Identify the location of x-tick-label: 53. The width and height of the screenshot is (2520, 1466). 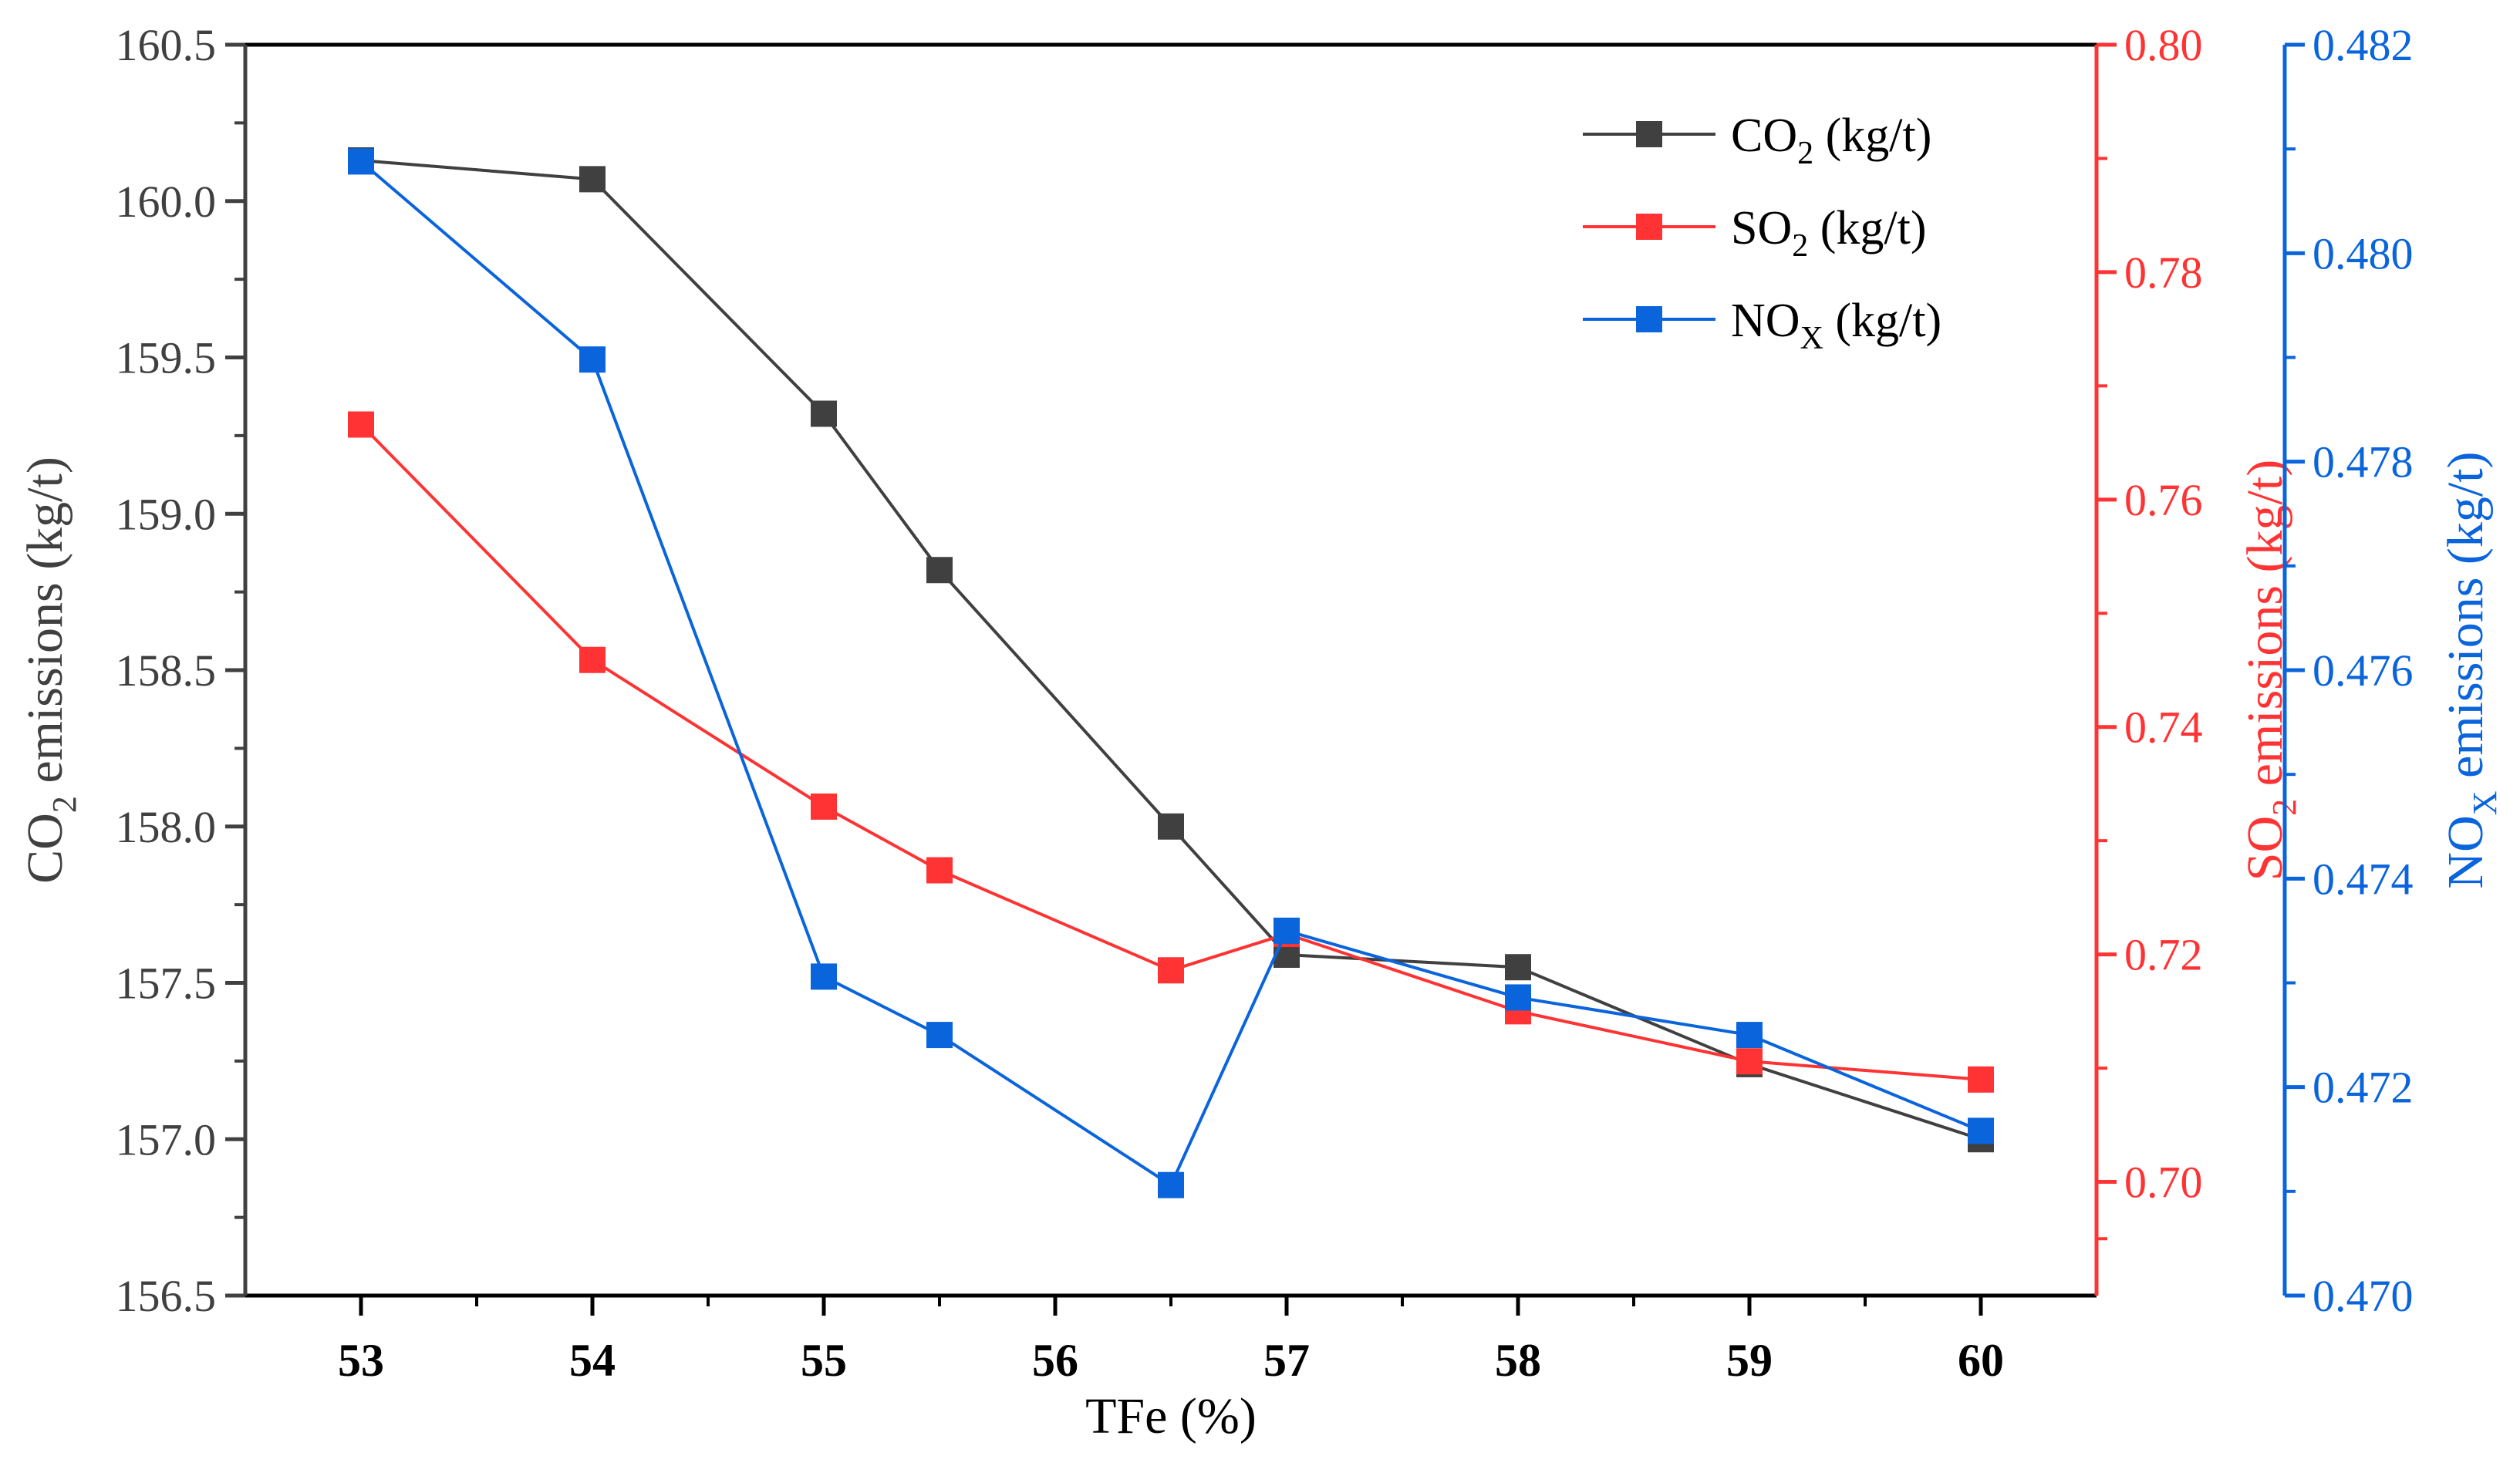
(361, 1361).